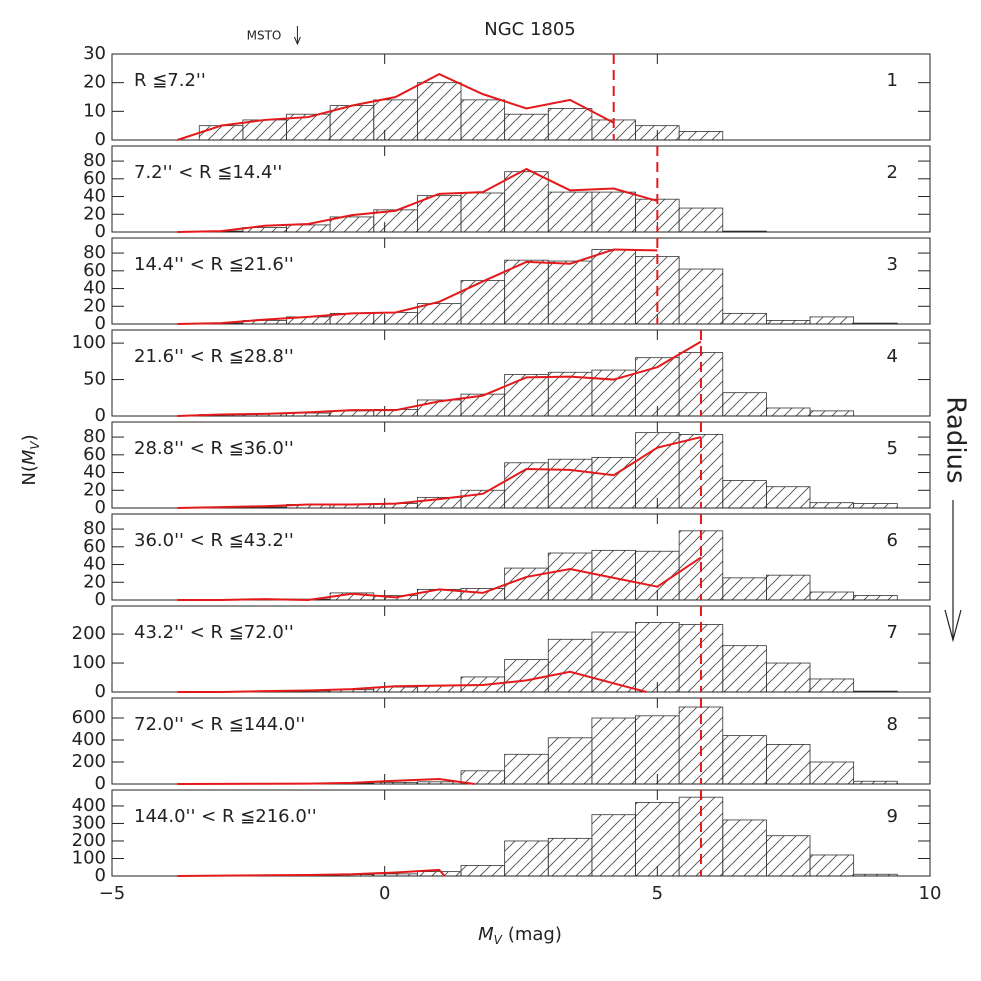  I want to click on y-tick-label: 100, so click(89, 662).